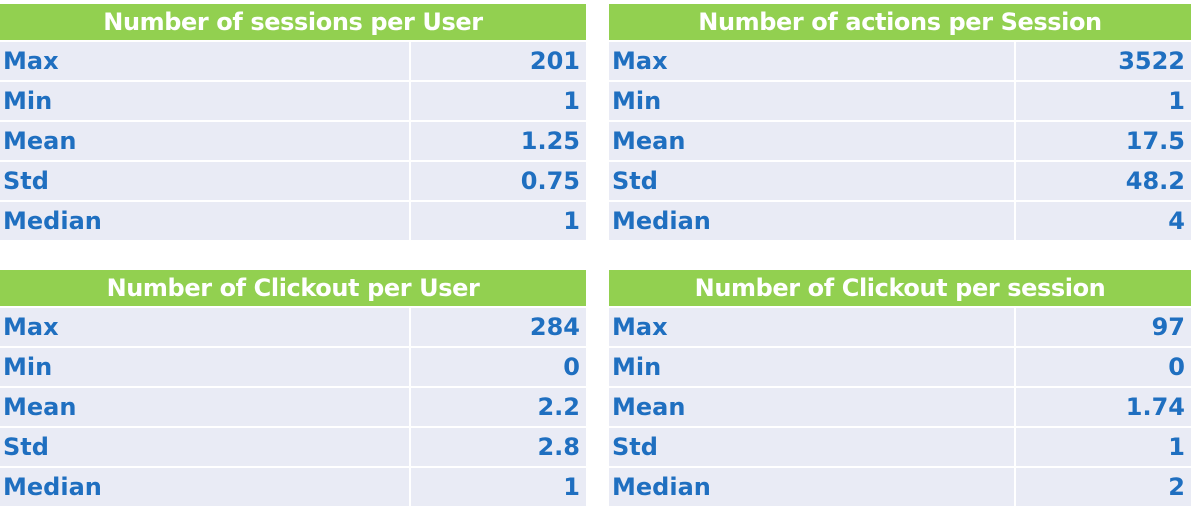 This screenshot has height=515, width=1196. I want to click on table-row: Max 284, so click(293, 326).